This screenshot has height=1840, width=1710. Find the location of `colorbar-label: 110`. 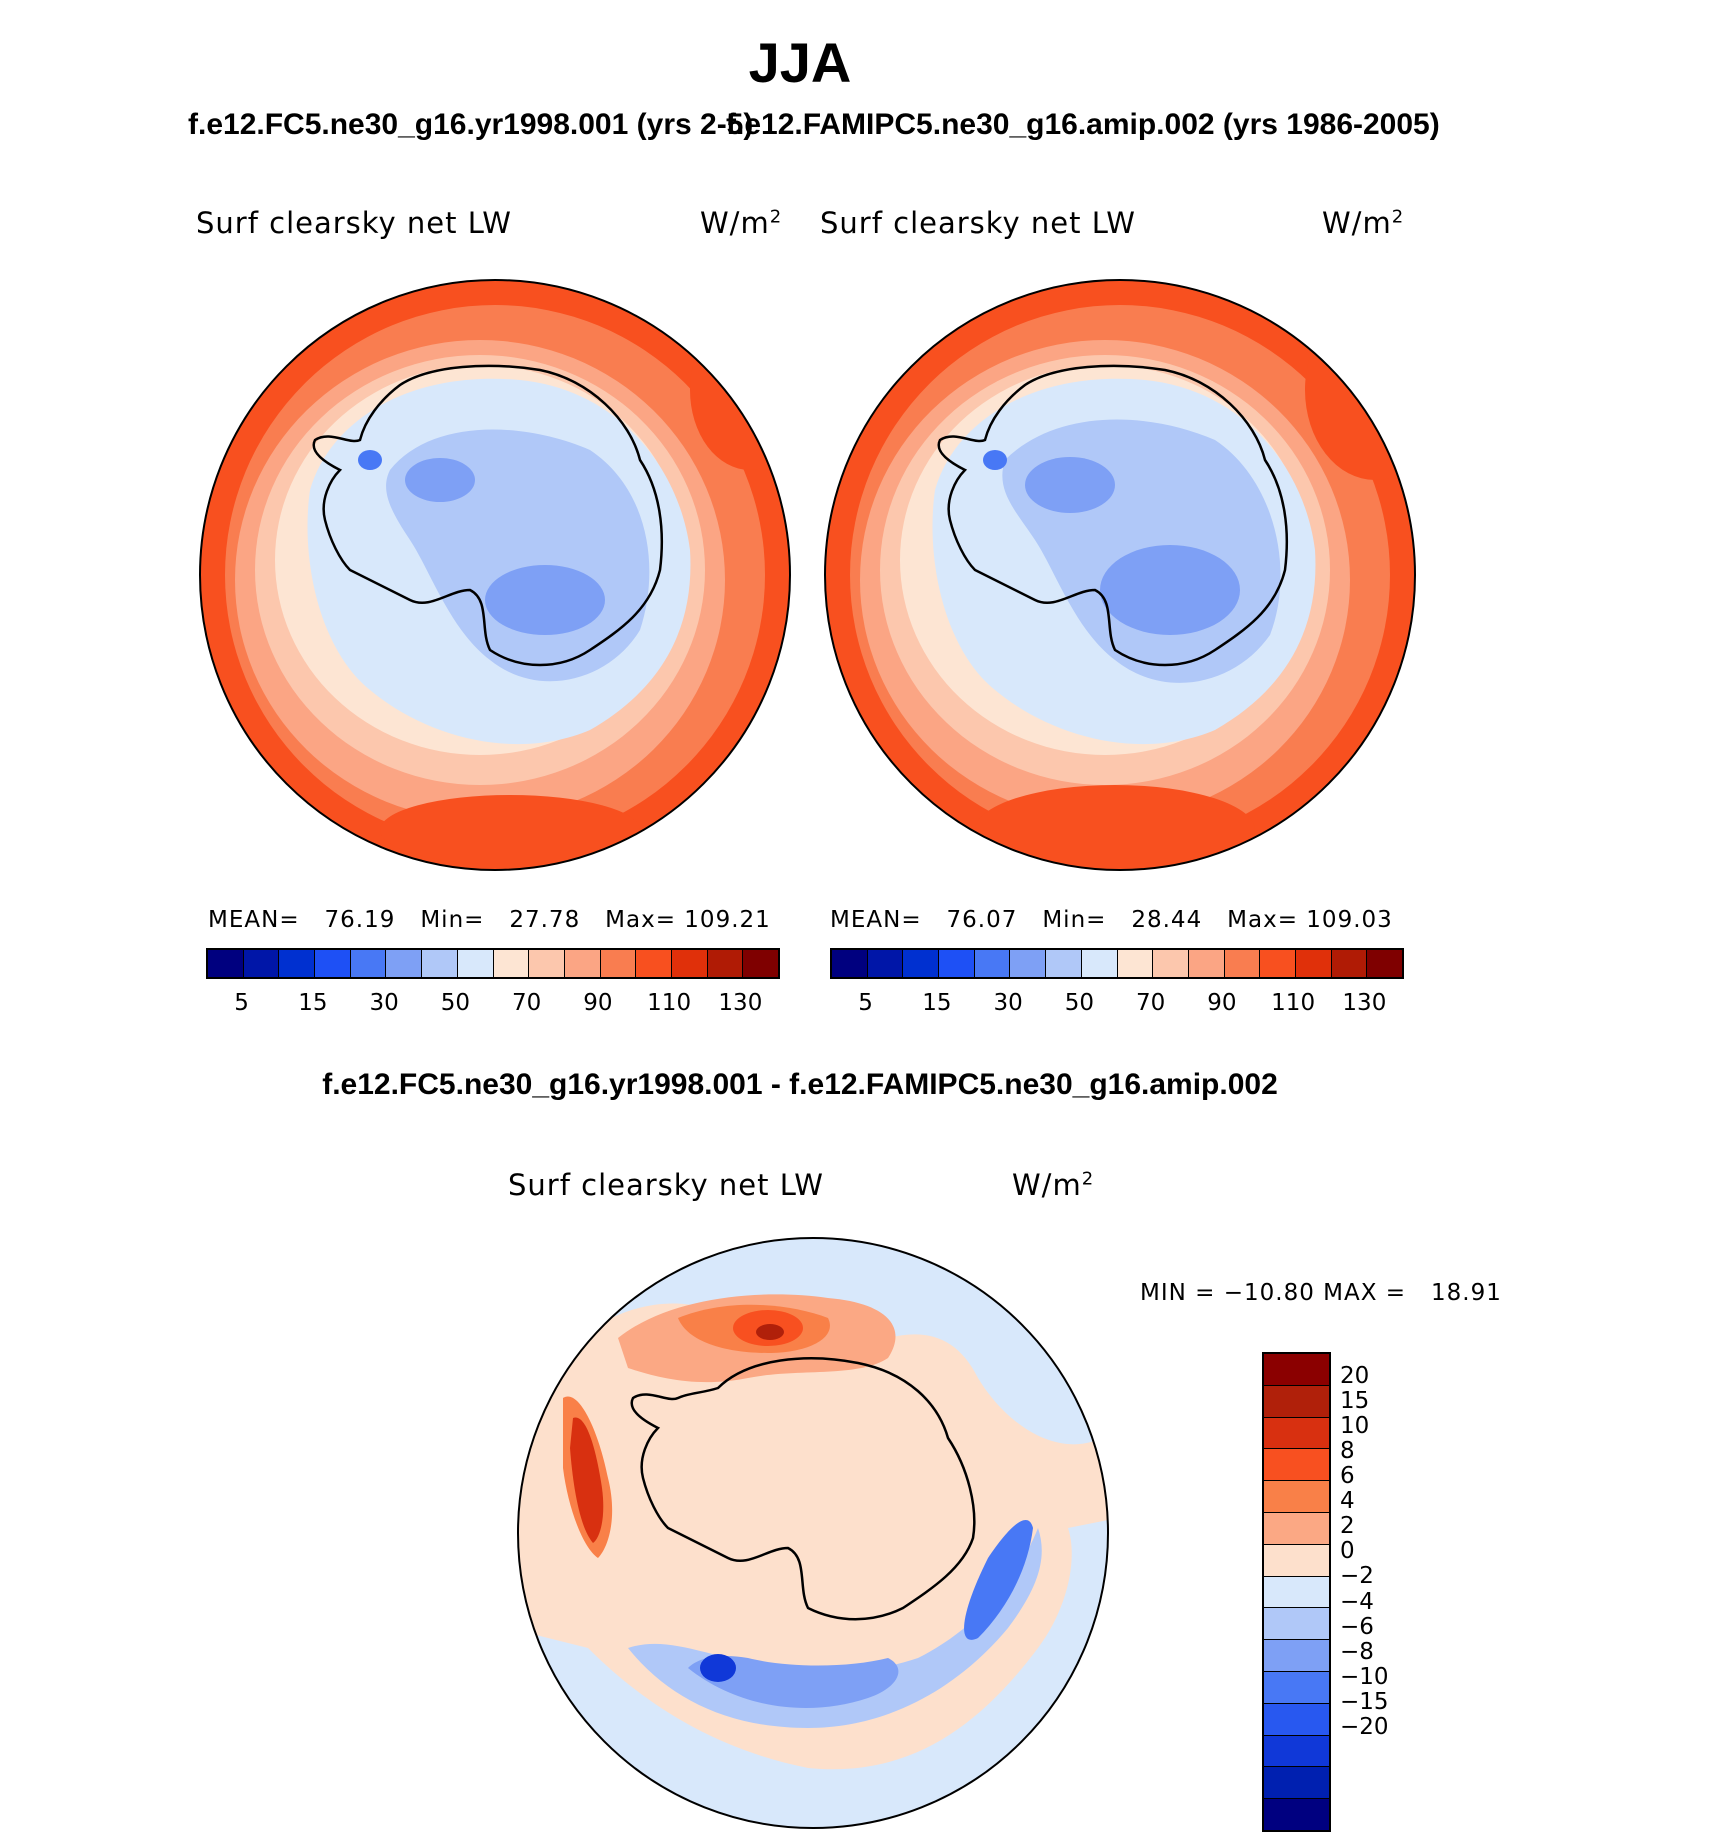

colorbar-label: 110 is located at coordinates (1293, 1003).